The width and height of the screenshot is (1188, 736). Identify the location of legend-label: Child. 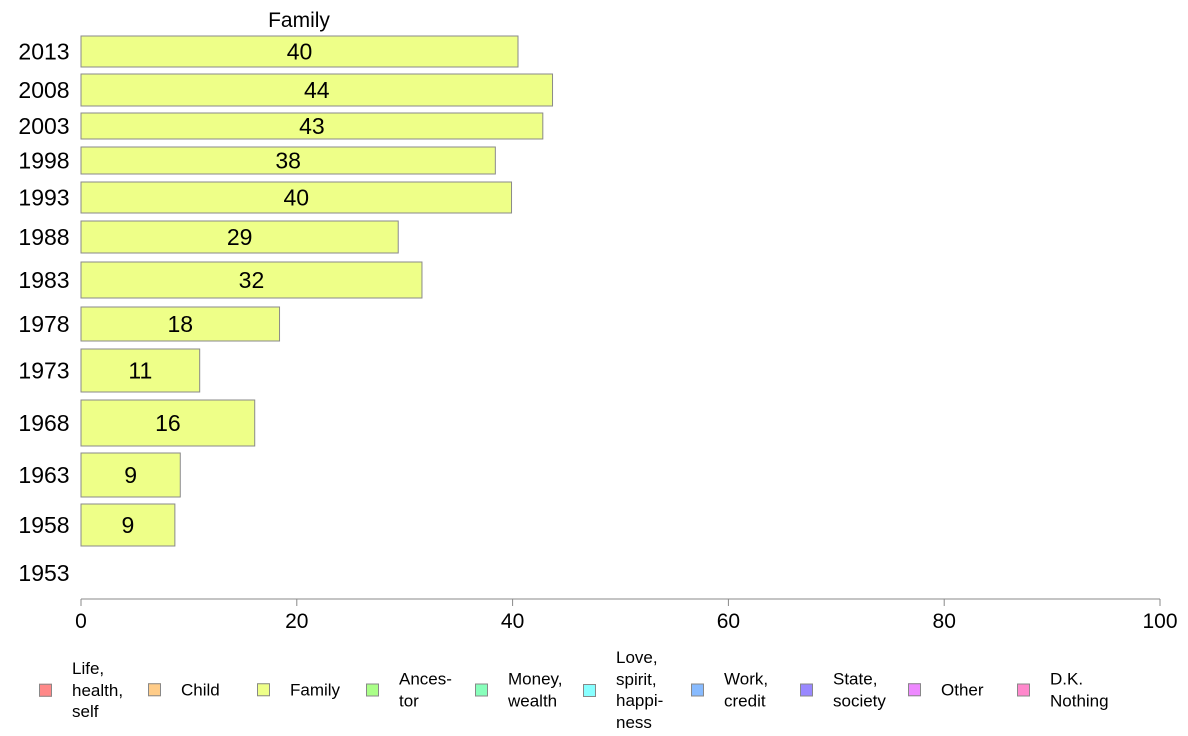
(200, 690).